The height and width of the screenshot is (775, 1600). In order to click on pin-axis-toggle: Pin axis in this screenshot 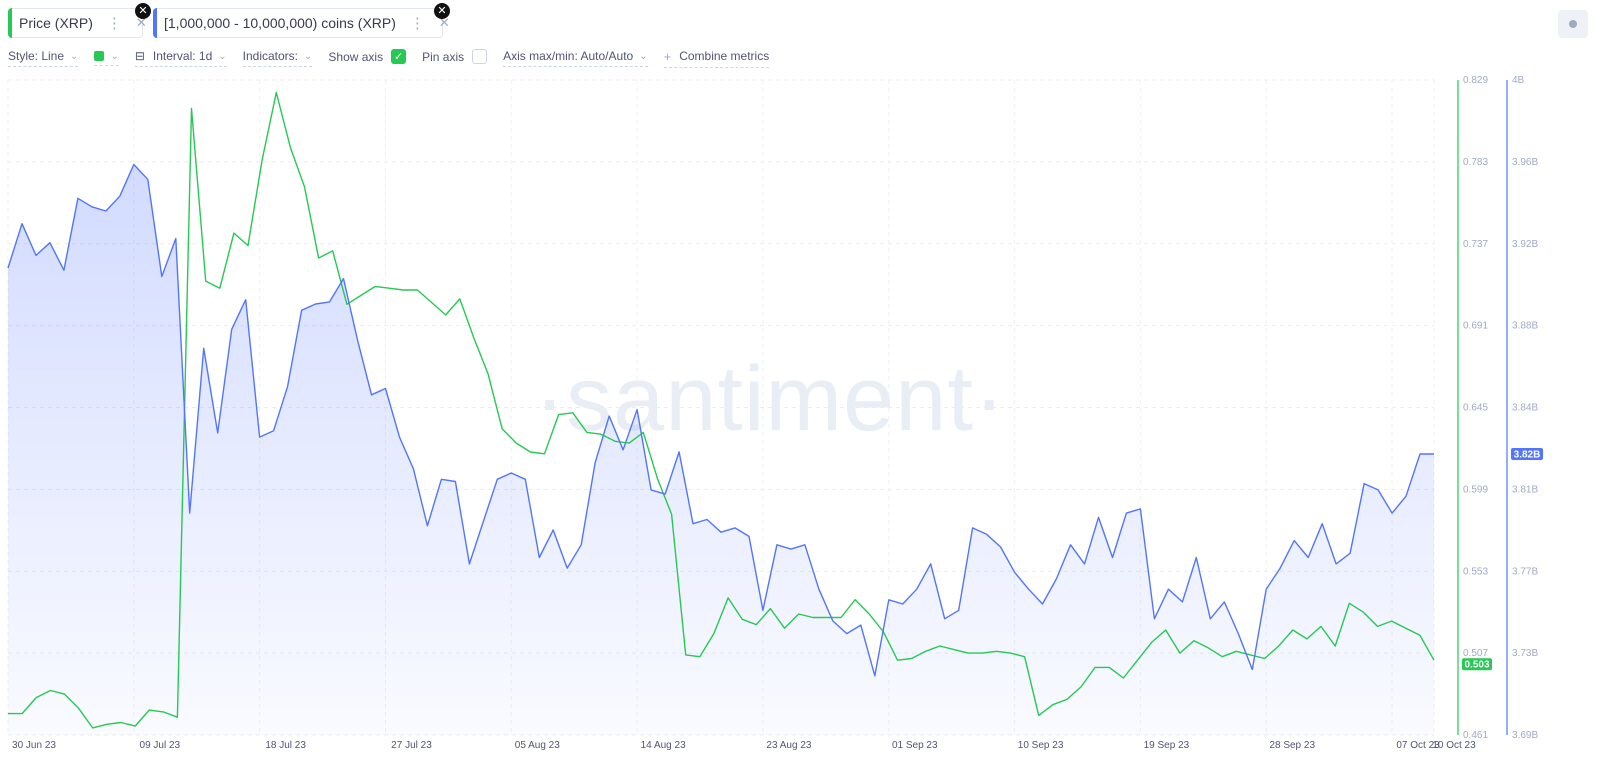, I will do `click(455, 58)`.